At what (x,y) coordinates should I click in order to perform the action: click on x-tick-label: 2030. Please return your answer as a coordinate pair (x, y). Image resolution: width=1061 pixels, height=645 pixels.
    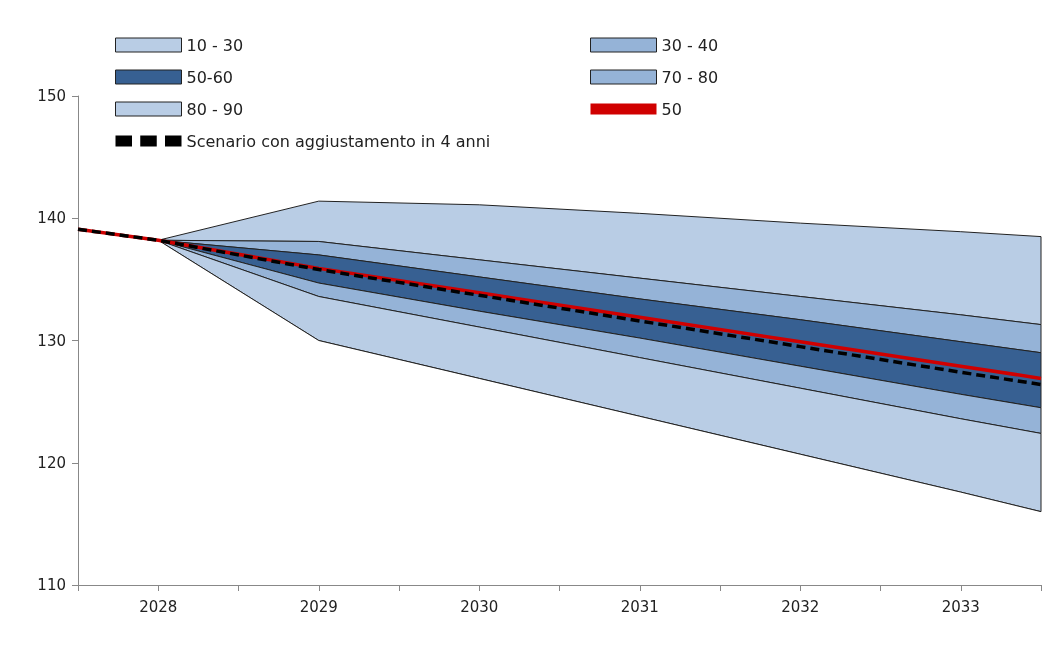
    Looking at the image, I should click on (479, 606).